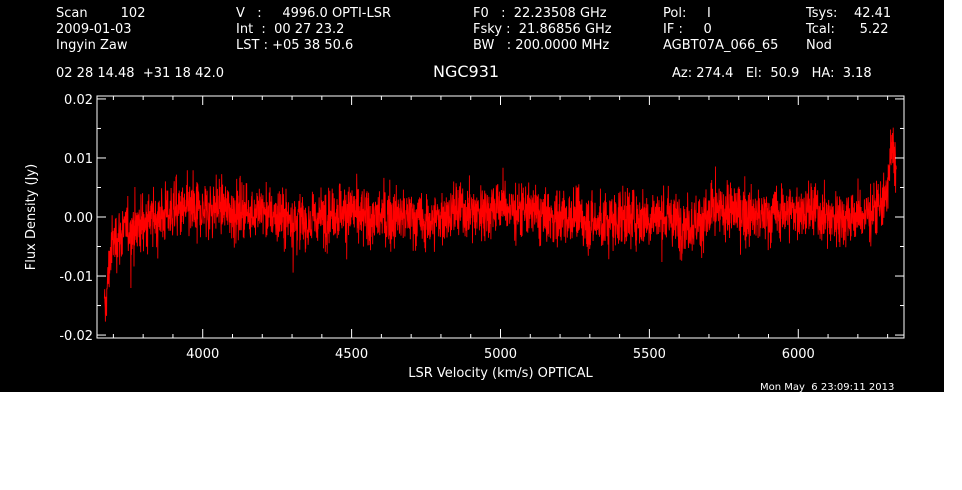 This screenshot has height=490, width=962. What do you see at coordinates (76, 277) in the screenshot?
I see `y-tick-label: -0.01` at bounding box center [76, 277].